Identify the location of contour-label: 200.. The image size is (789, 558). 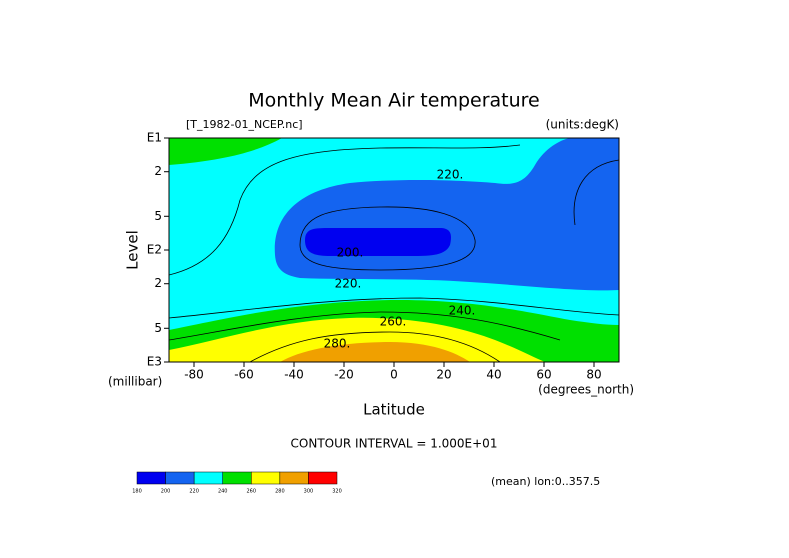
(350, 253).